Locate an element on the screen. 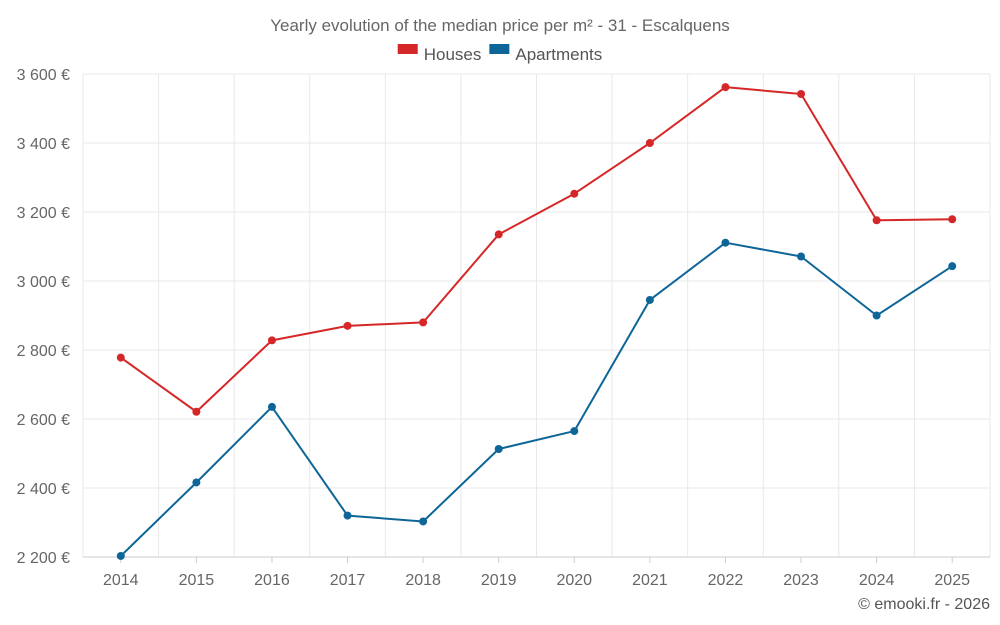 The height and width of the screenshot is (625, 1000). legend-item-houses: Houses is located at coordinates (439, 54).